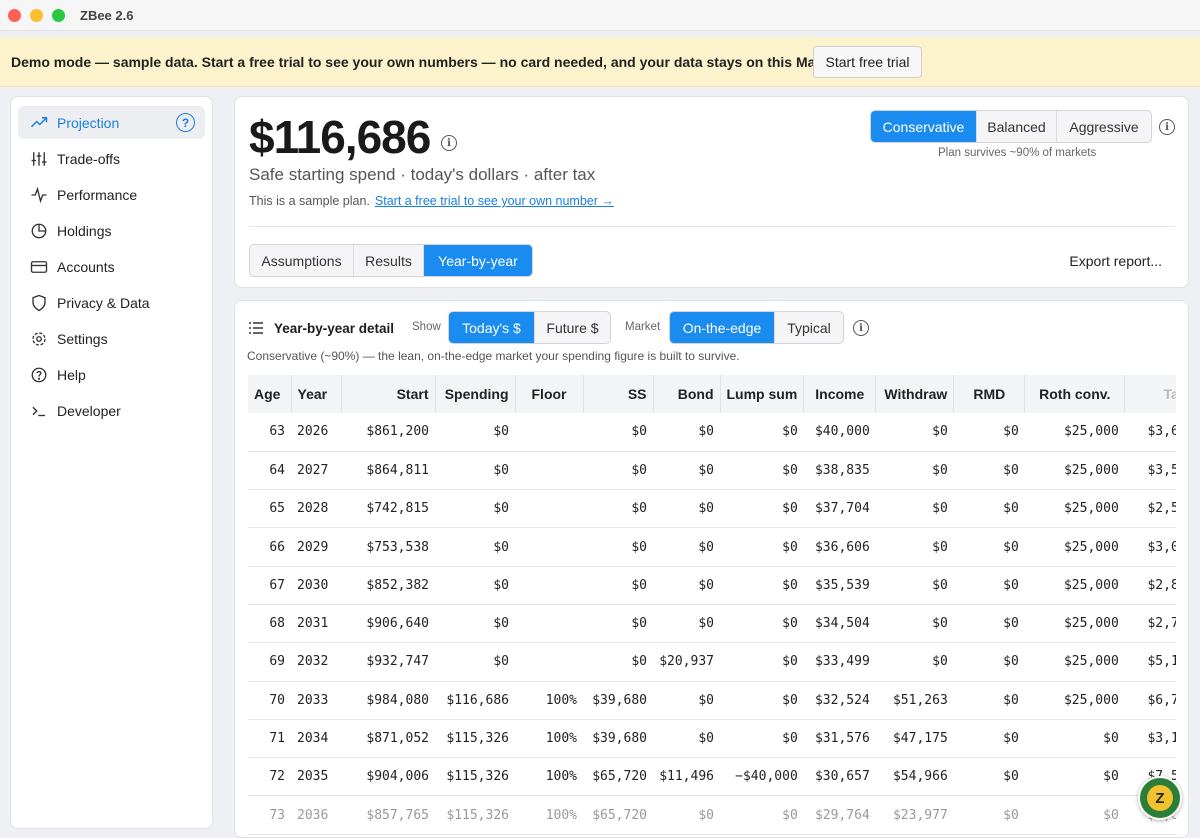  Describe the element at coordinates (1104, 126) in the screenshot. I see `strategy-aggressive: Aggressive` at that location.